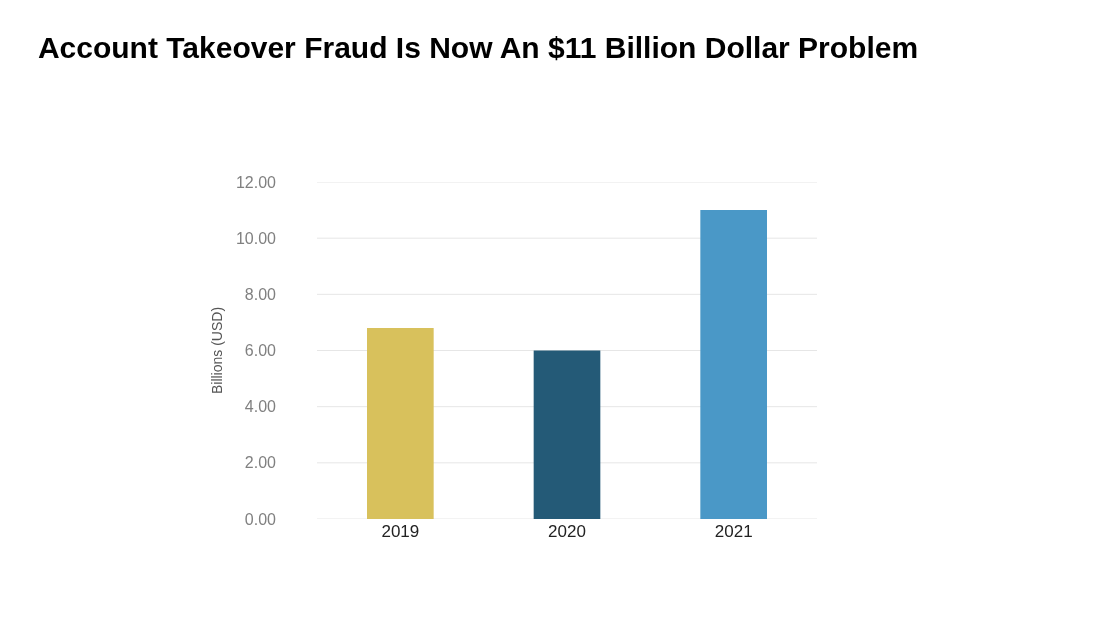 The height and width of the screenshot is (623, 1100). I want to click on y-tick-label: 12.00, so click(256, 182).